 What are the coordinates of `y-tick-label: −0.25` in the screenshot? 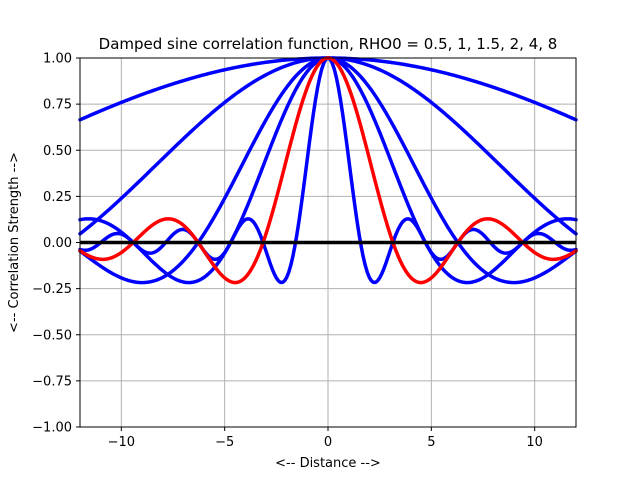 It's located at (52, 289).